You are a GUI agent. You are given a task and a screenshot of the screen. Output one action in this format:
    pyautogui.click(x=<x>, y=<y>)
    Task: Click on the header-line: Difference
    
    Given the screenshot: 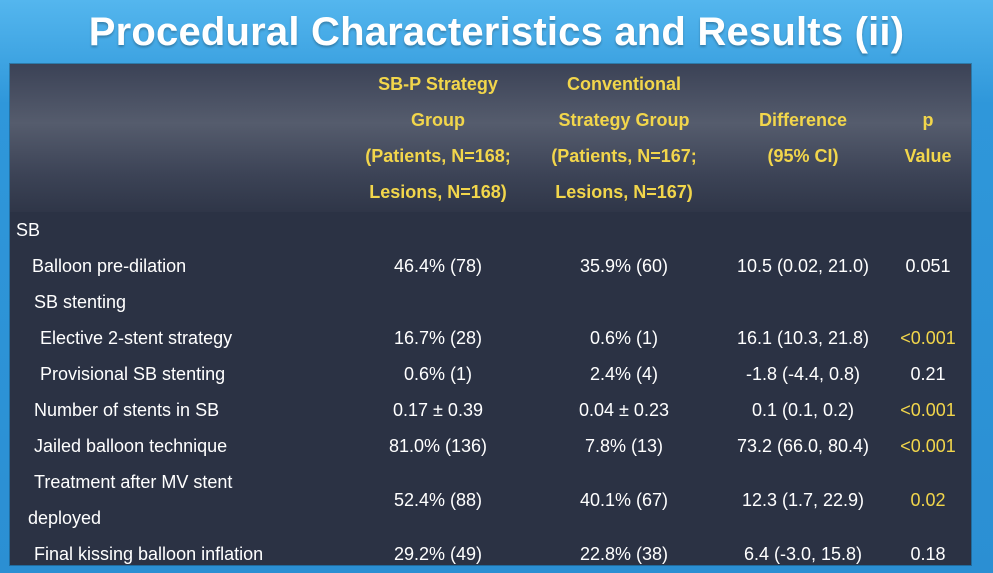 What is the action you would take?
    pyautogui.click(x=803, y=120)
    